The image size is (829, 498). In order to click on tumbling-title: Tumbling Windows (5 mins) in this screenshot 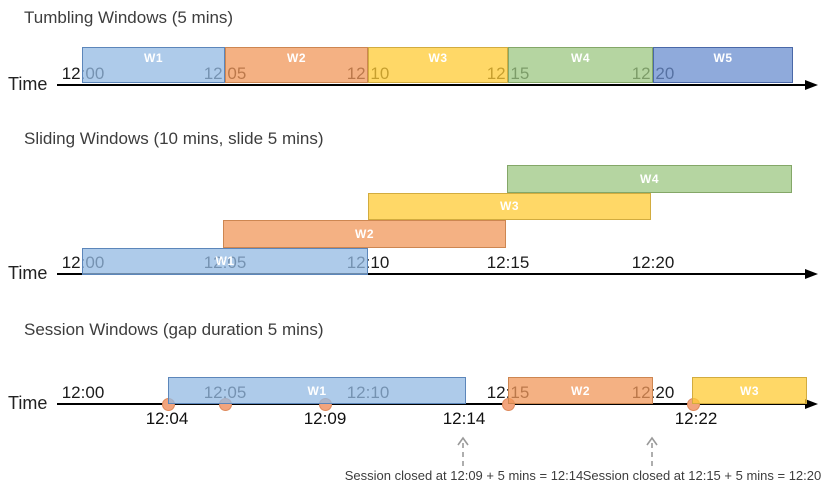, I will do `click(129, 17)`.